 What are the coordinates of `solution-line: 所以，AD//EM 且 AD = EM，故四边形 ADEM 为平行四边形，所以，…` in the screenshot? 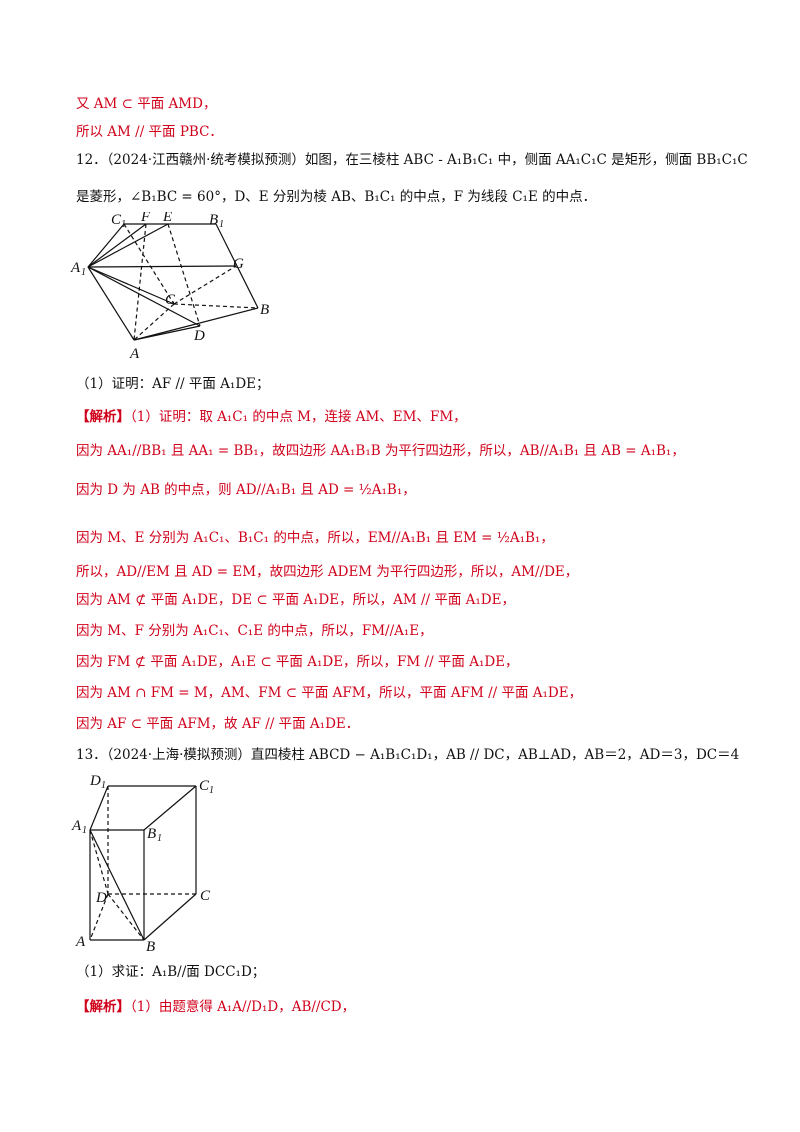 It's located at (327, 572).